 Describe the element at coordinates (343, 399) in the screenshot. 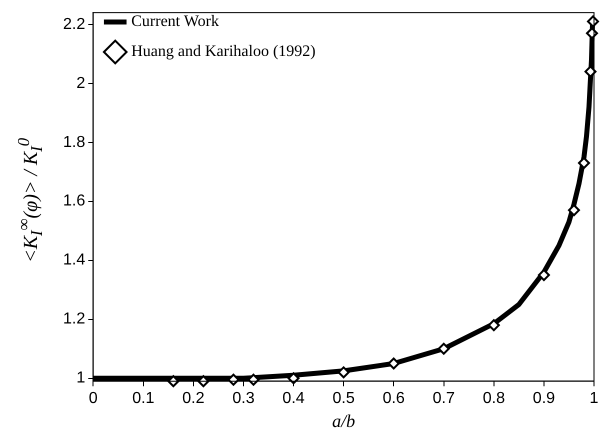

I see `x-tick-label: 0.5` at that location.